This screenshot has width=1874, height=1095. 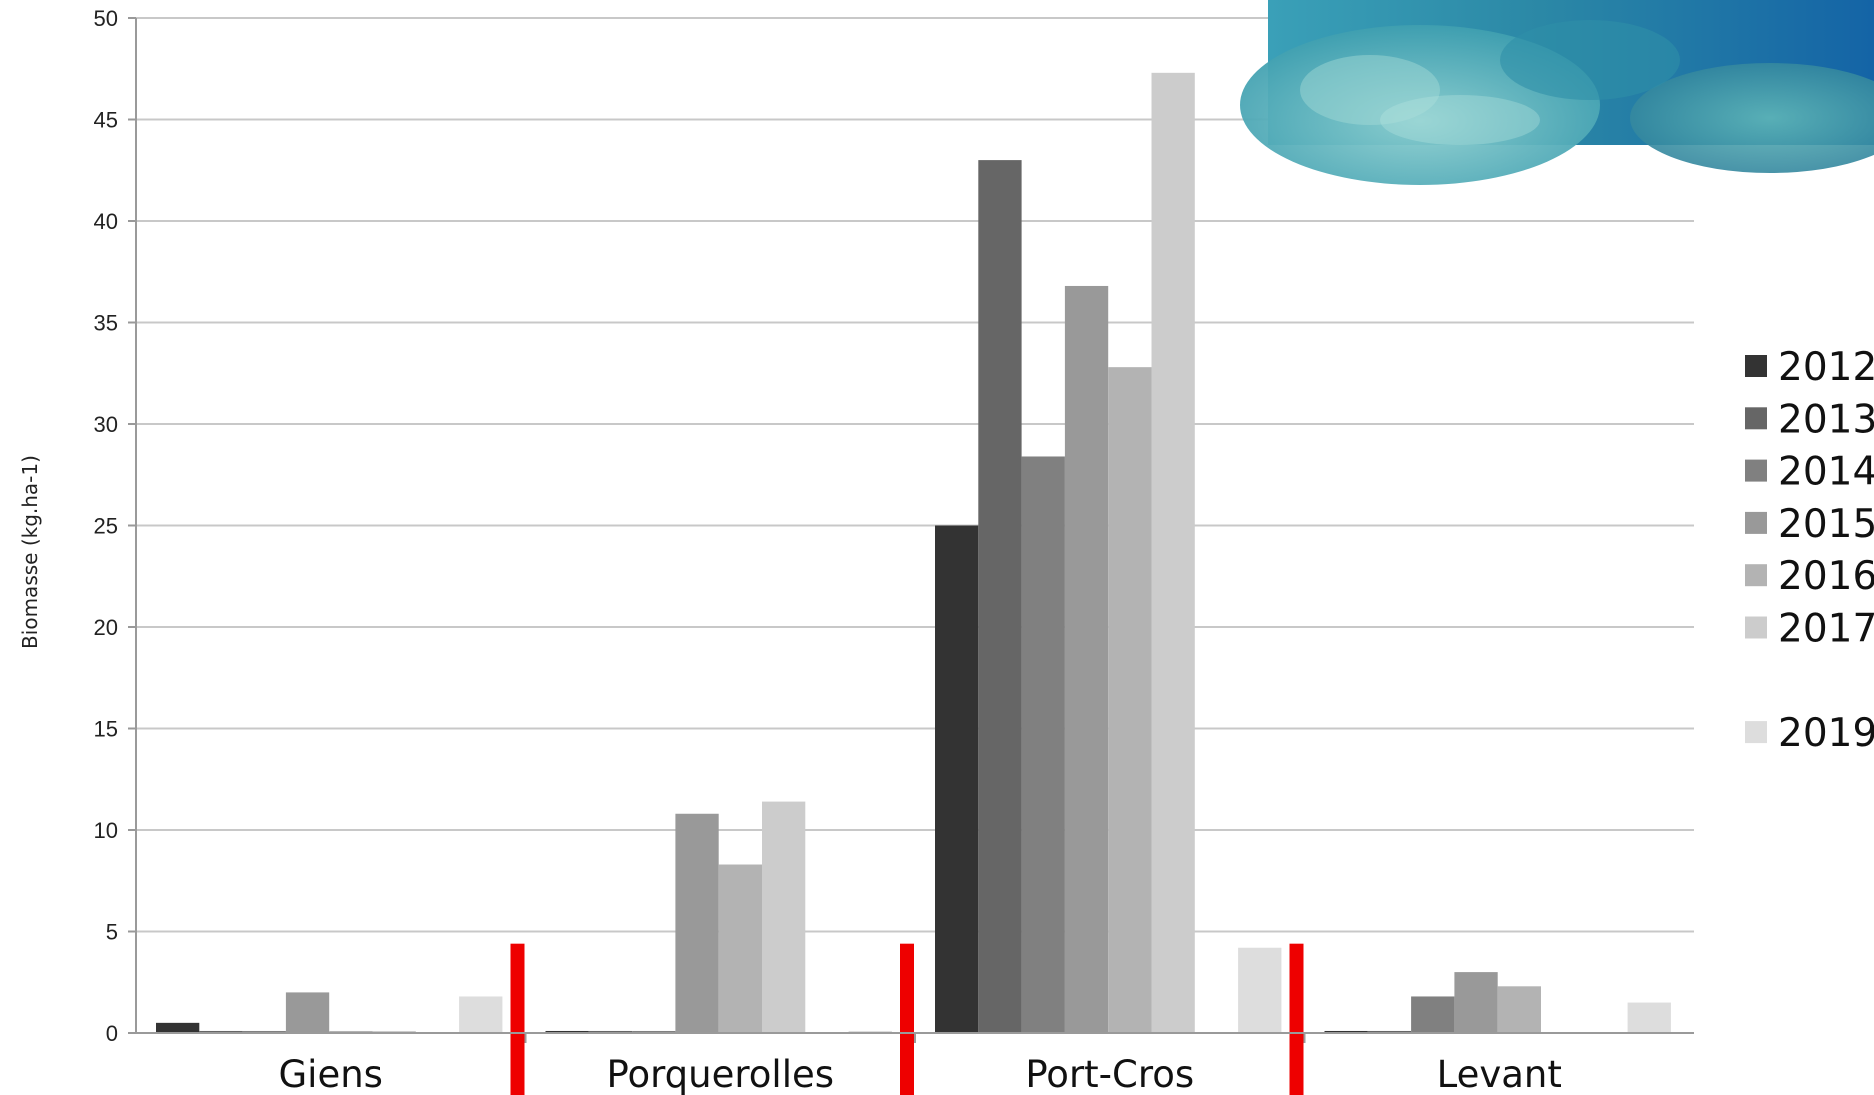 I want to click on legend-label: 2017, so click(x=1826, y=629).